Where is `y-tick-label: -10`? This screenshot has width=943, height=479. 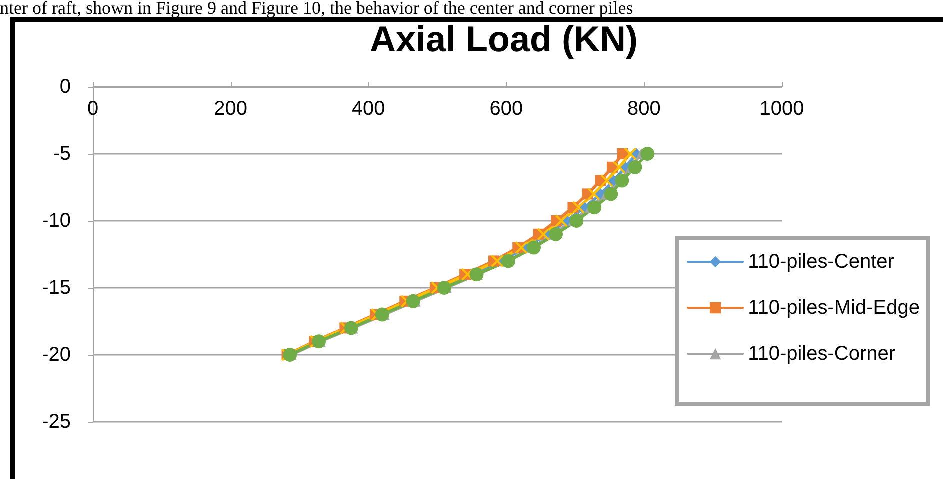
y-tick-label: -10 is located at coordinates (56, 221).